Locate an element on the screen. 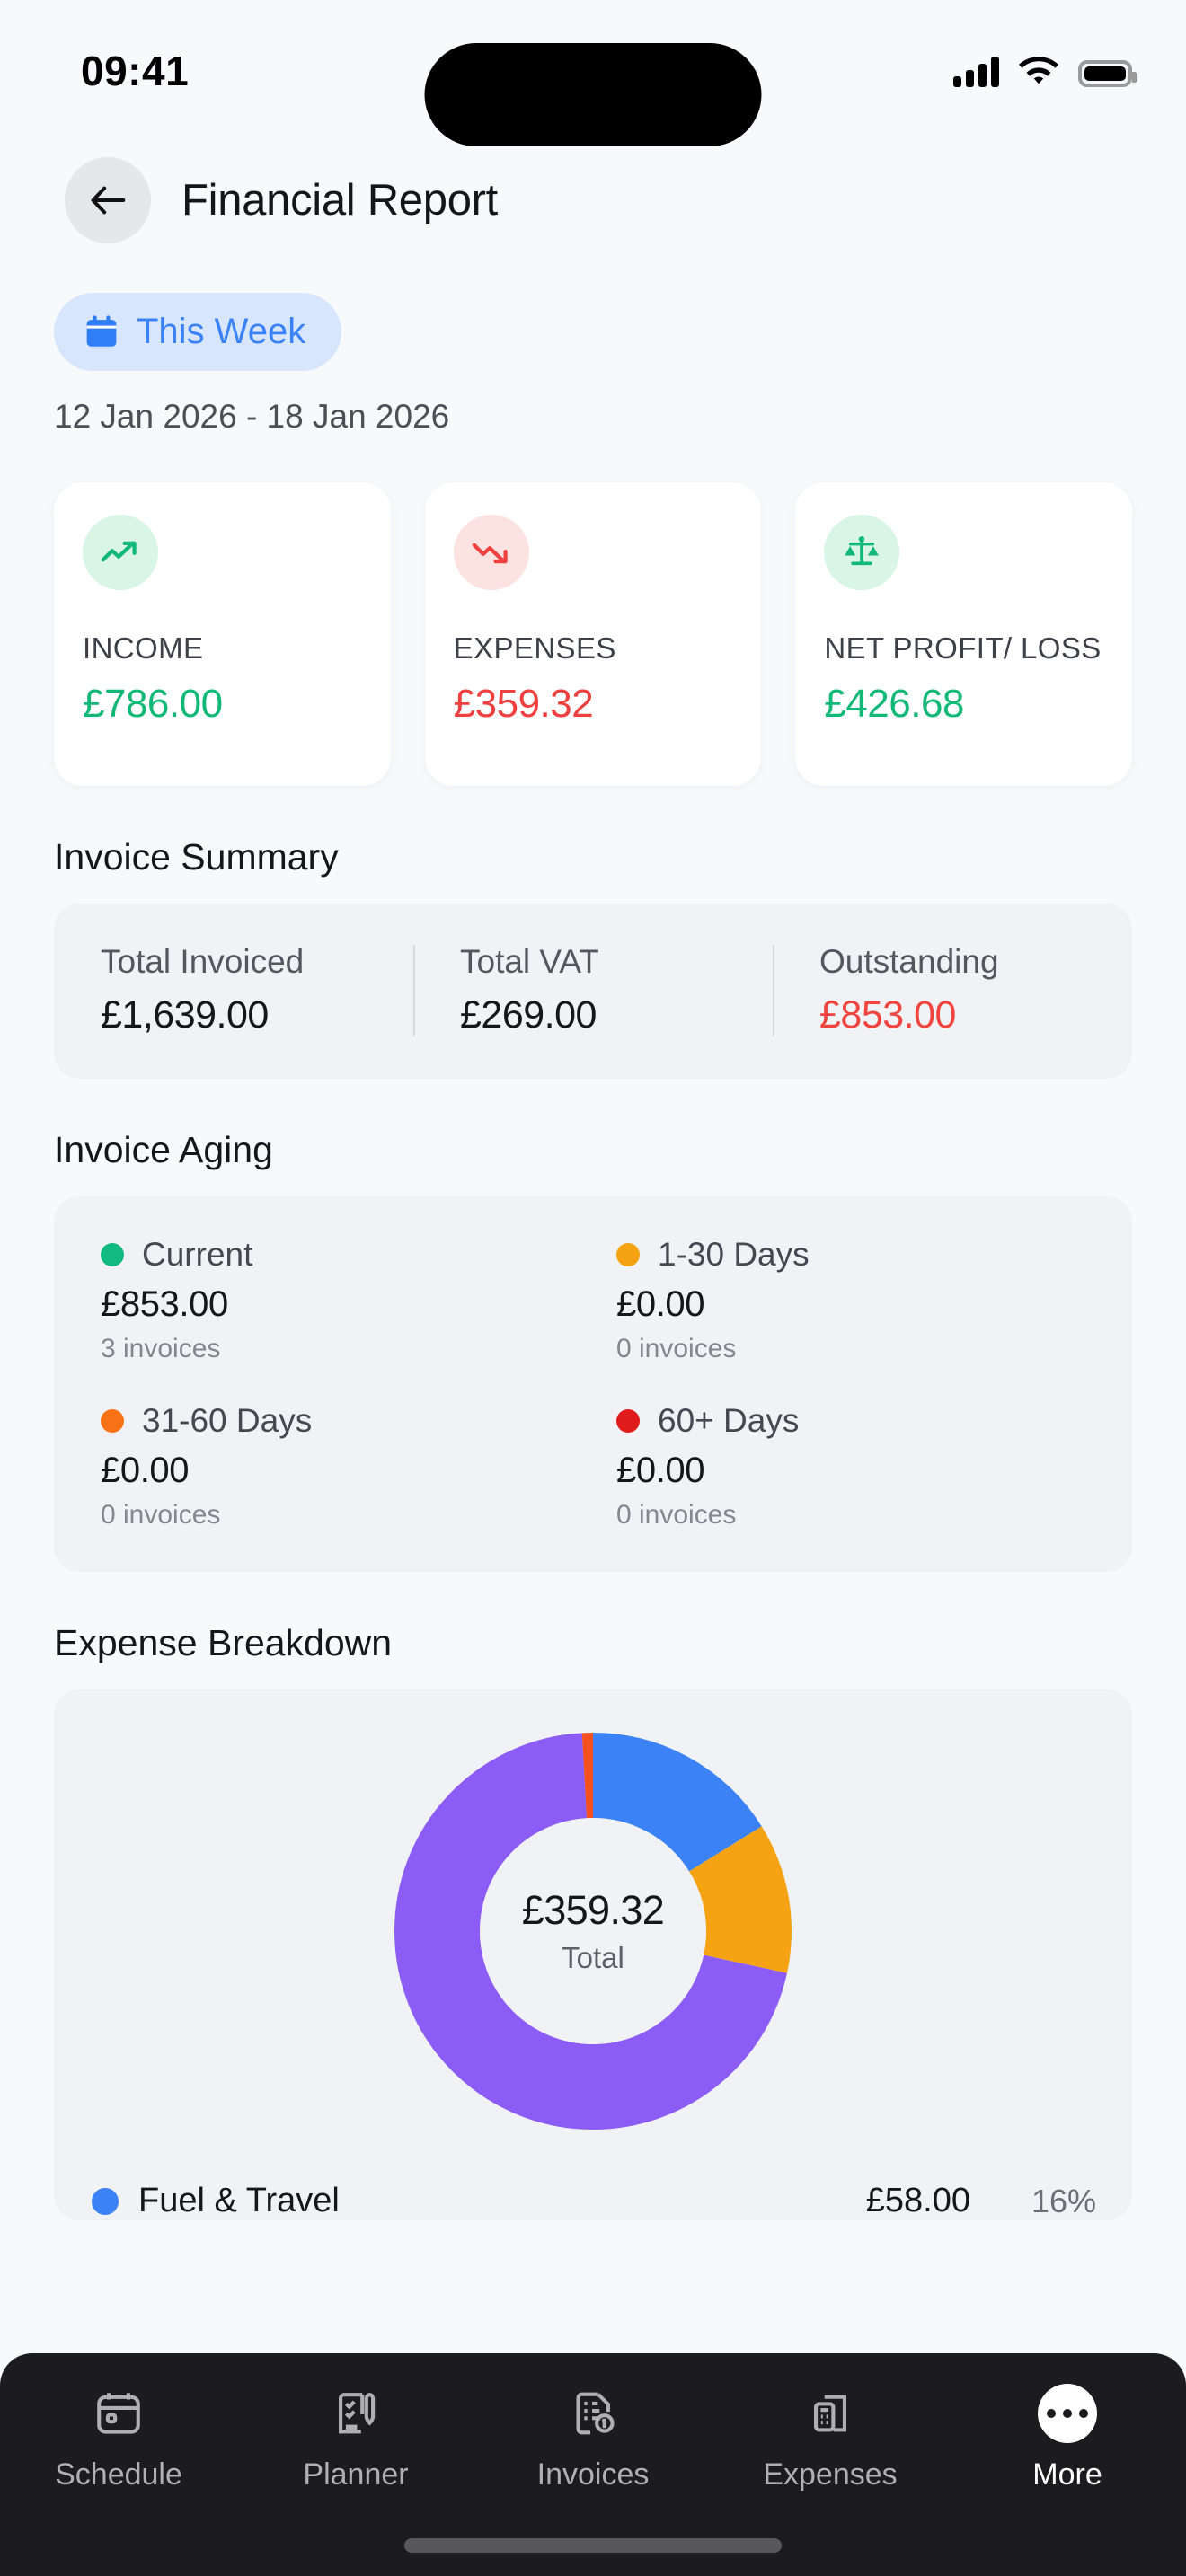 Image resolution: width=1186 pixels, height=2576 pixels. nav-item-schedule: Schedule is located at coordinates (118, 2438).